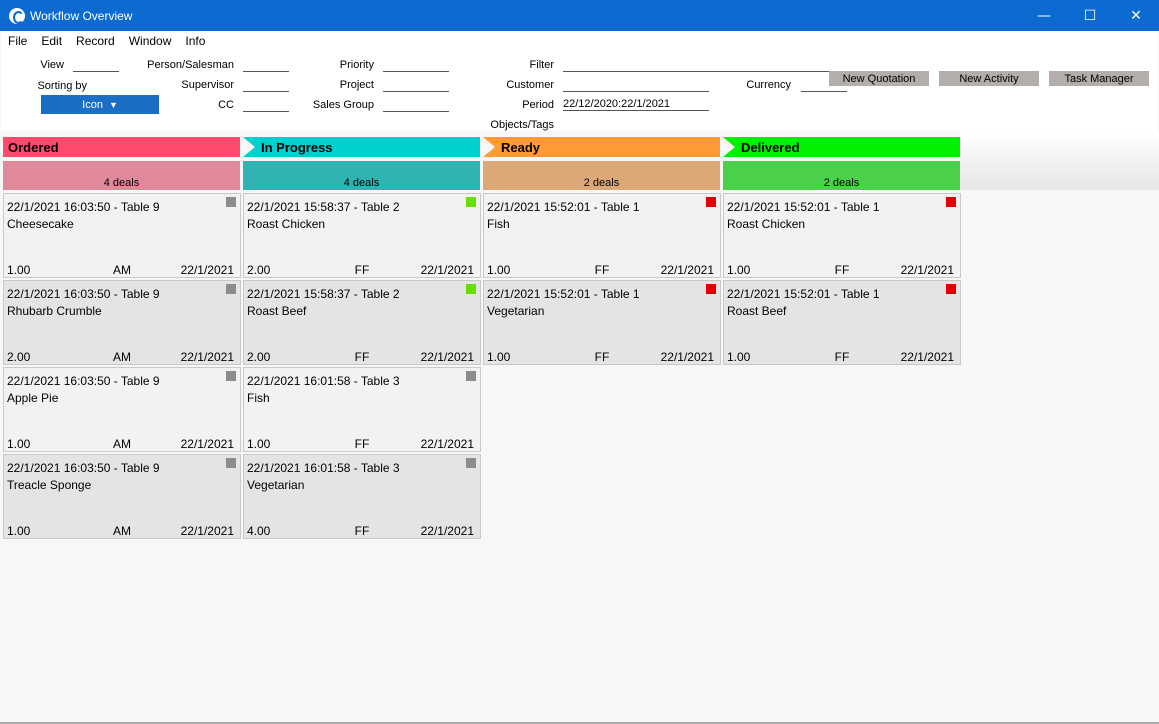 Image resolution: width=1159 pixels, height=724 pixels. I want to click on project-field, so click(416, 85).